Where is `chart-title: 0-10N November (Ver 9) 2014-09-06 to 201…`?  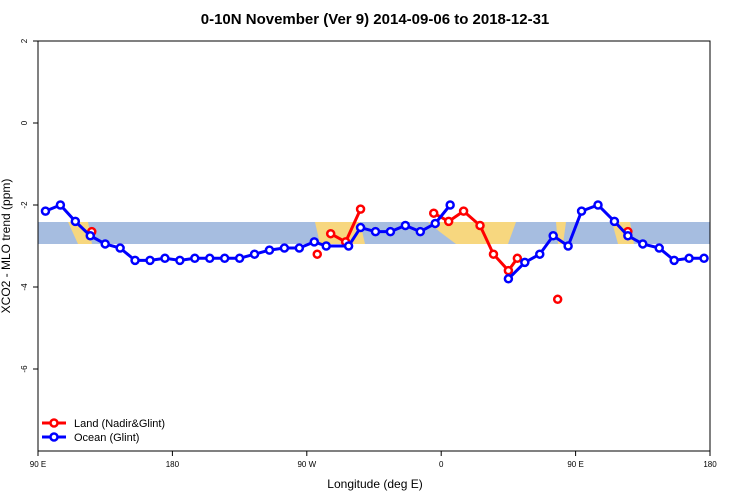
chart-title: 0-10N November (Ver 9) 2014-09-06 to 201… is located at coordinates (375, 19).